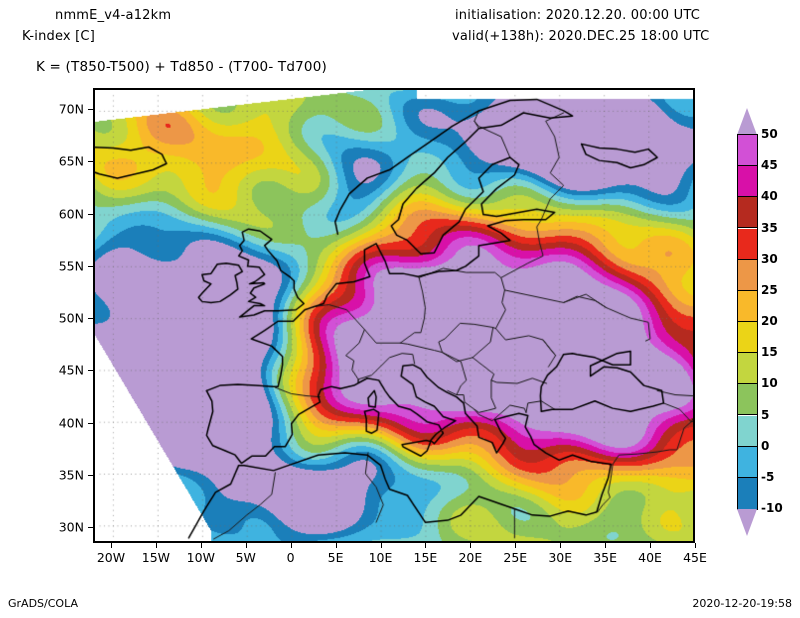 The height and width of the screenshot is (618, 800). I want to click on model-name: nmmE_v4-a12km, so click(113, 15).